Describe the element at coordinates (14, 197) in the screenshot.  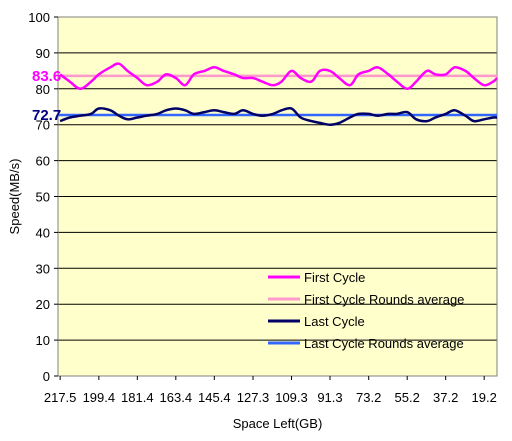
I see `y-axis-label: Speed(MB/s)` at that location.